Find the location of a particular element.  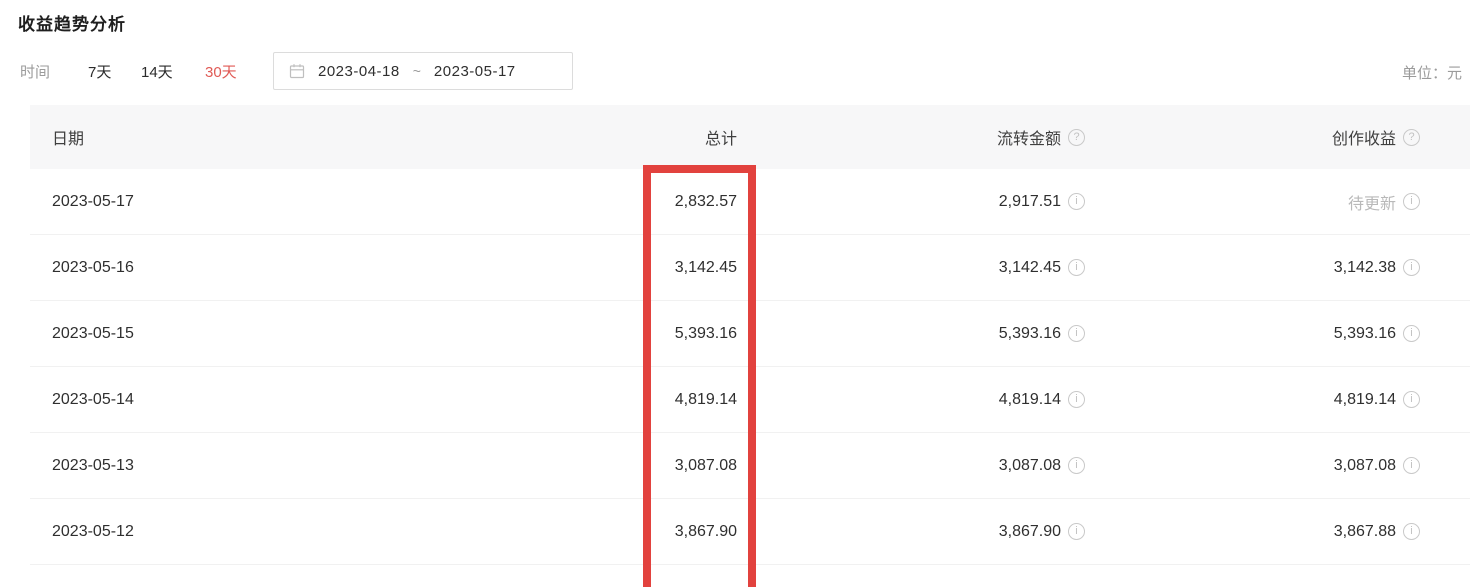

row-flow-amount: 3,142.45 i is located at coordinates (907, 268).